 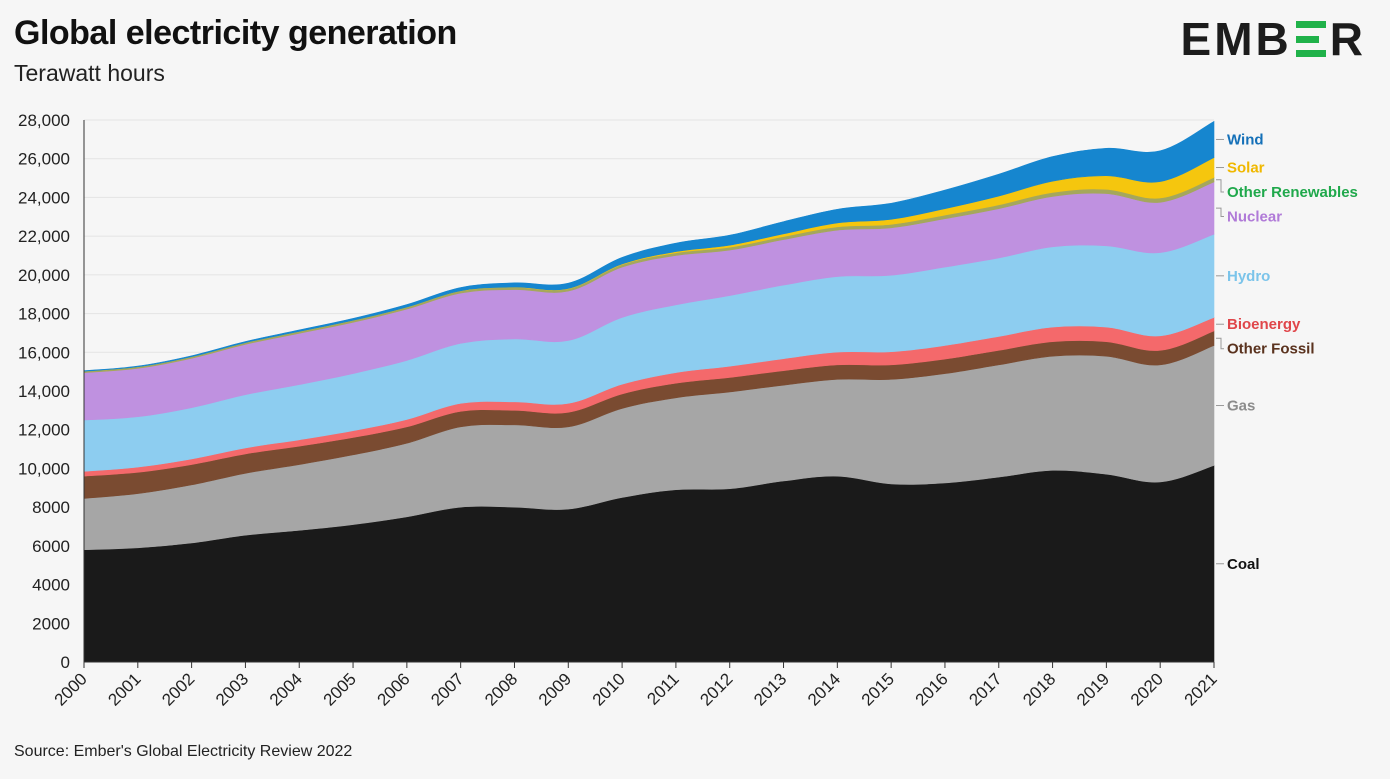 What do you see at coordinates (44, 159) in the screenshot?
I see `y-tick-label: 26,000` at bounding box center [44, 159].